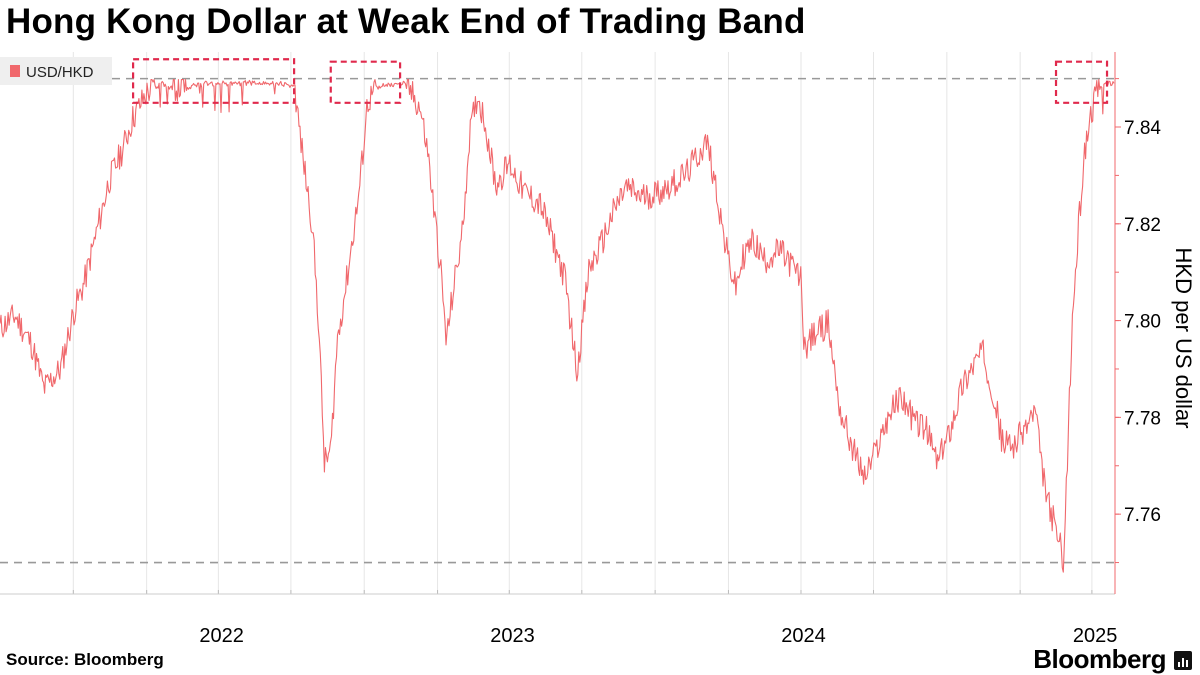 The width and height of the screenshot is (1200, 675). Describe the element at coordinates (1142, 515) in the screenshot. I see `y-tick-label: 7.76` at that location.